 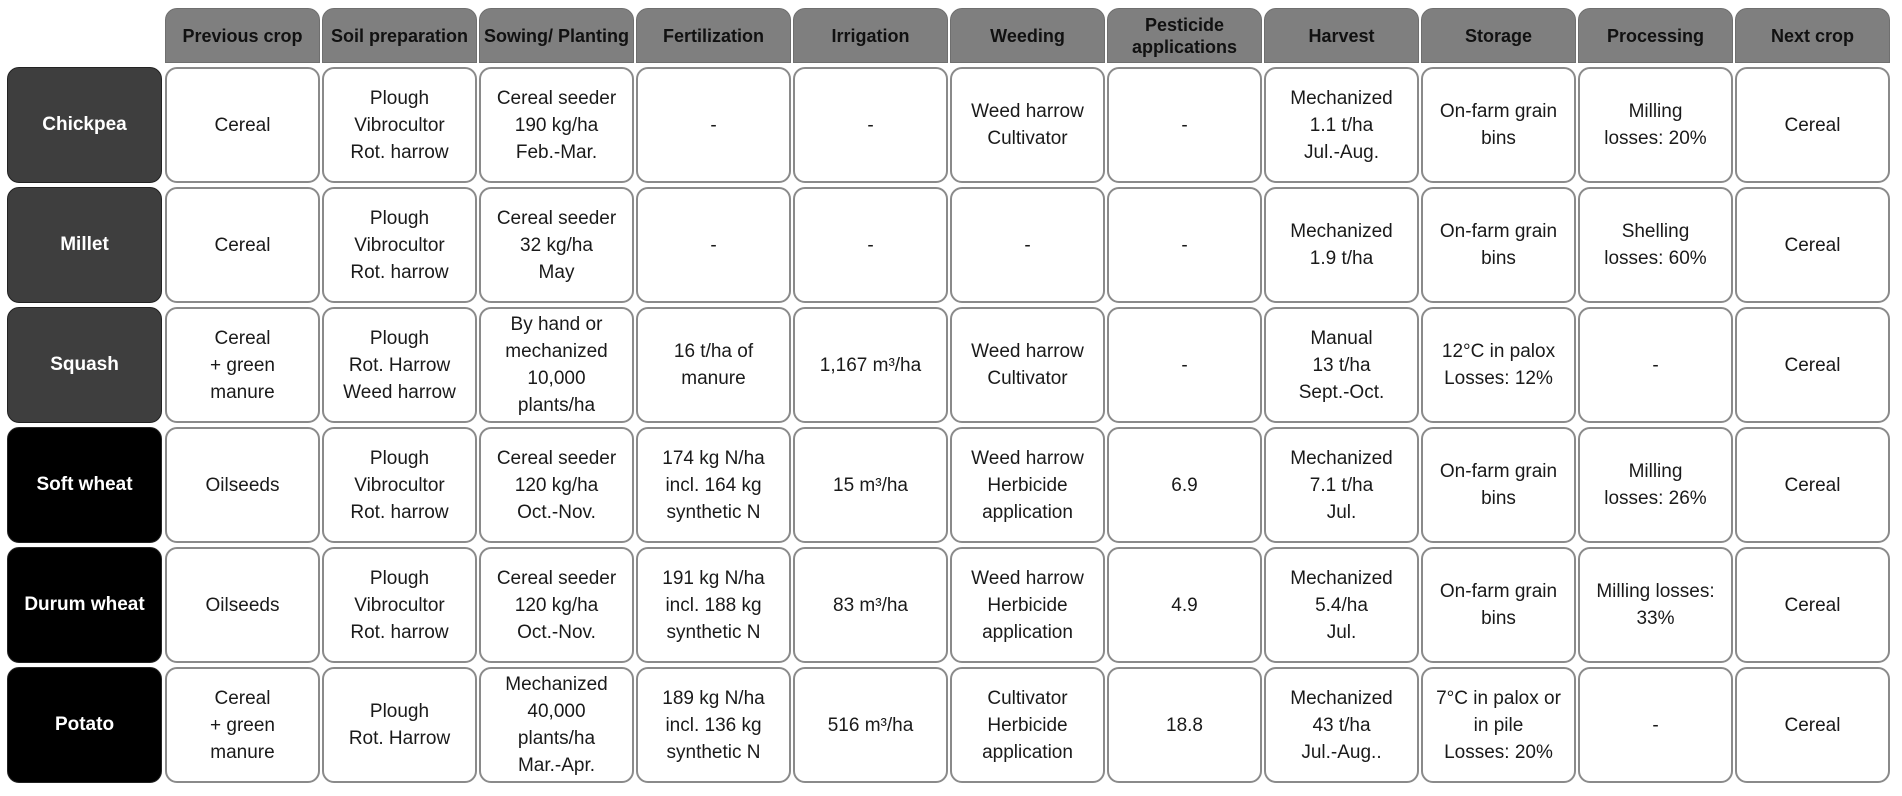 What do you see at coordinates (713, 605) in the screenshot?
I see `cell-durum-wheat-fertilization: 191 kg N/ha incl. 188 kg synthetic N` at bounding box center [713, 605].